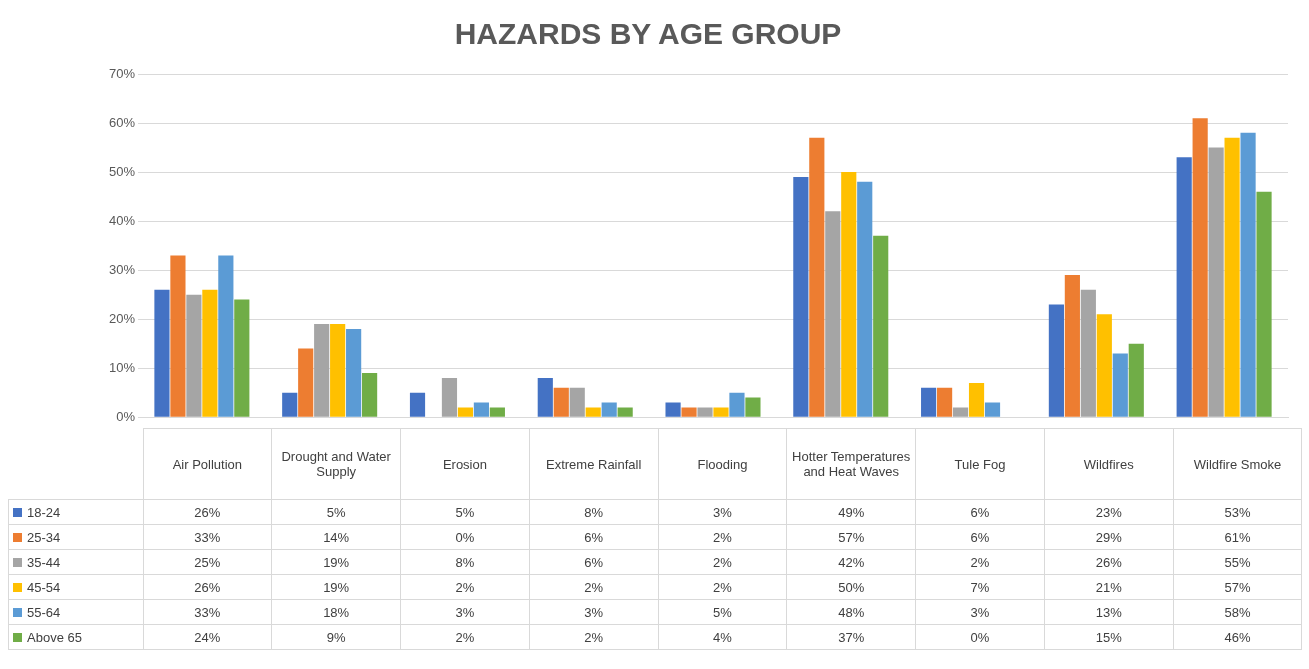  Describe the element at coordinates (722, 464) in the screenshot. I see `x-tick-label: Flooding` at that location.